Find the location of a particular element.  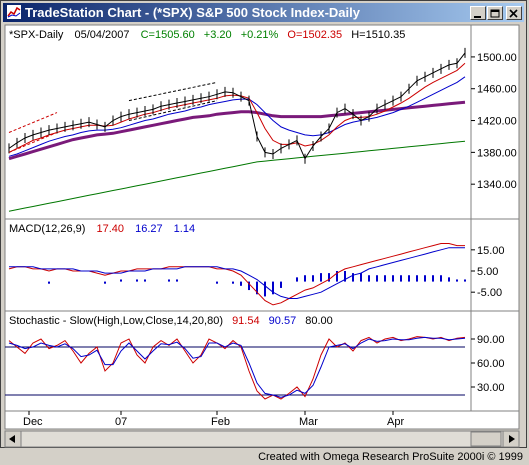

price-header-symbol: *SPX-Daily is located at coordinates (36, 35).